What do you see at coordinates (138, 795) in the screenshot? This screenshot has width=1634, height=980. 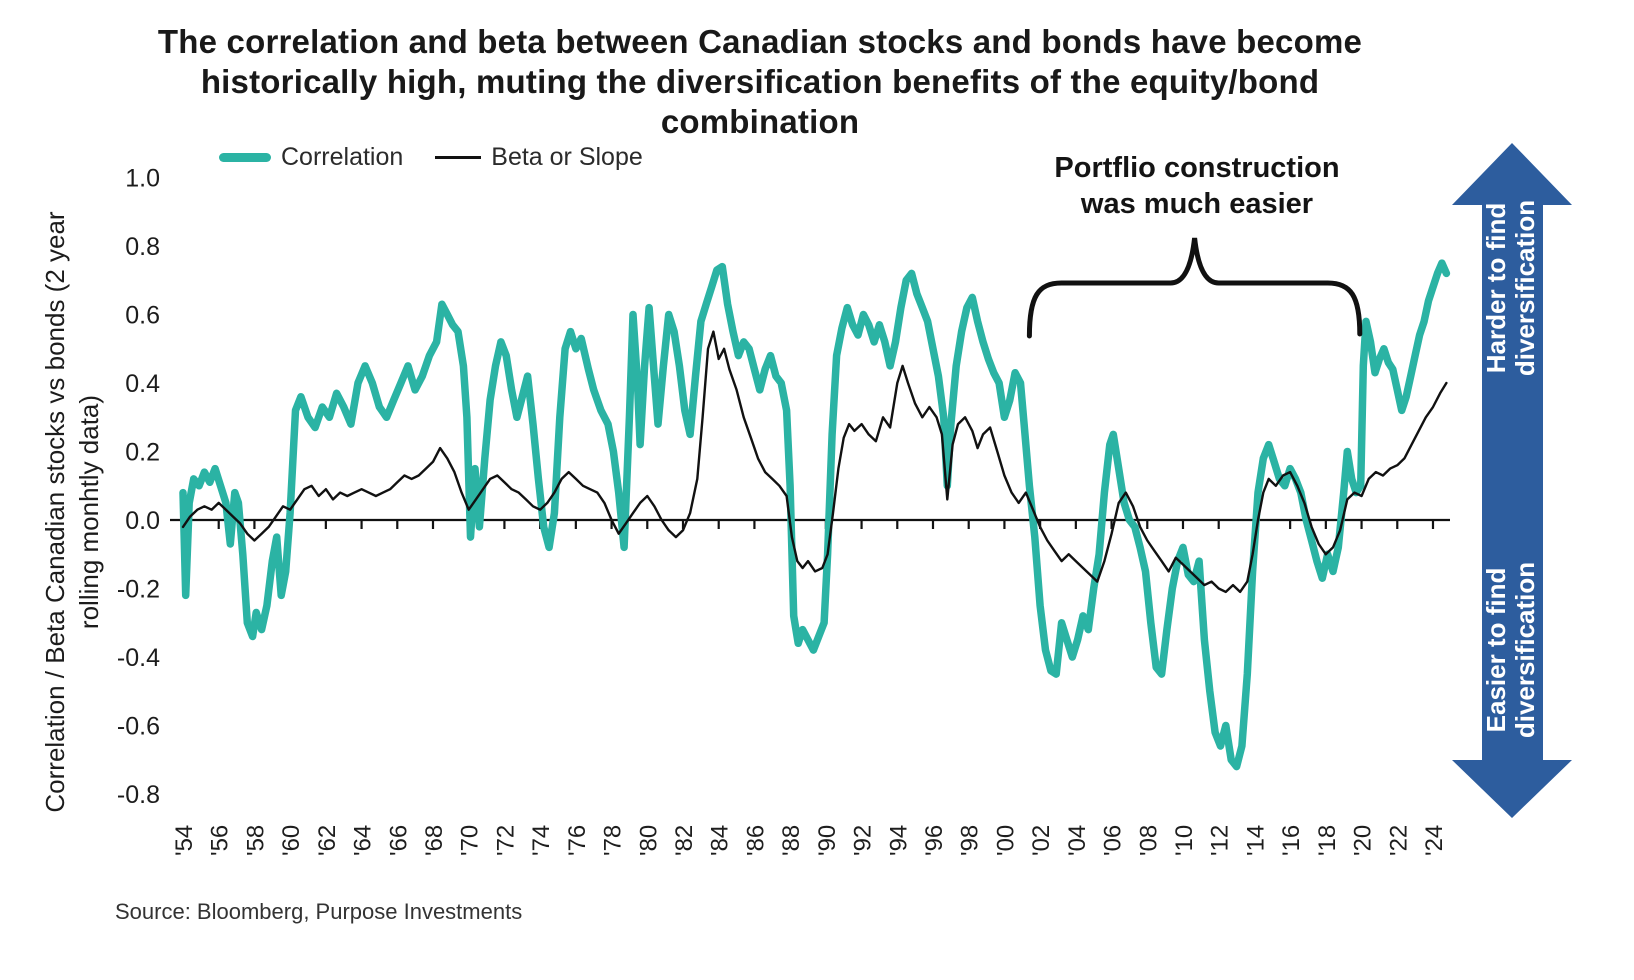 I see `svg-text: -0.8` at bounding box center [138, 795].